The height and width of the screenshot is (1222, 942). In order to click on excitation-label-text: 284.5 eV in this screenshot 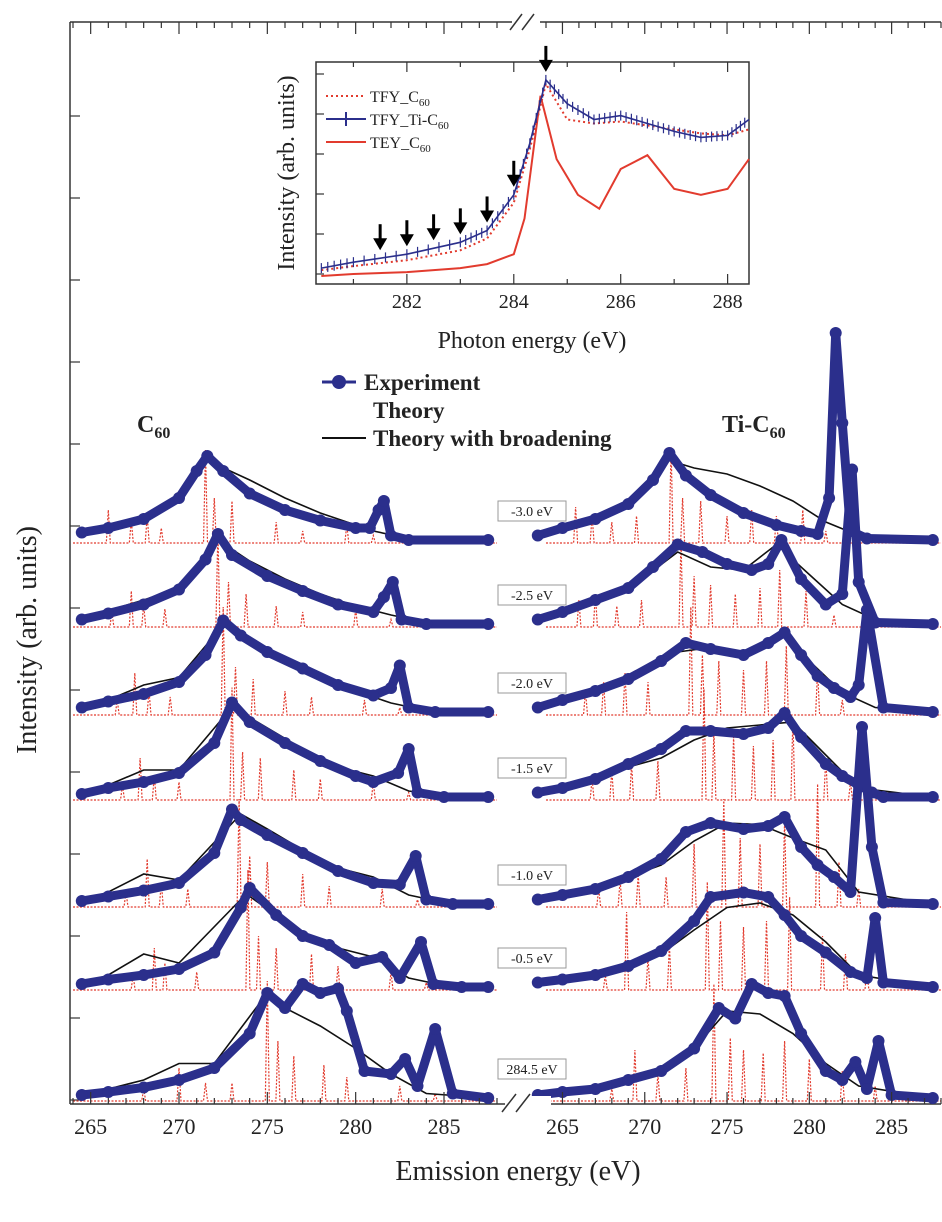, I will do `click(531, 1070)`.